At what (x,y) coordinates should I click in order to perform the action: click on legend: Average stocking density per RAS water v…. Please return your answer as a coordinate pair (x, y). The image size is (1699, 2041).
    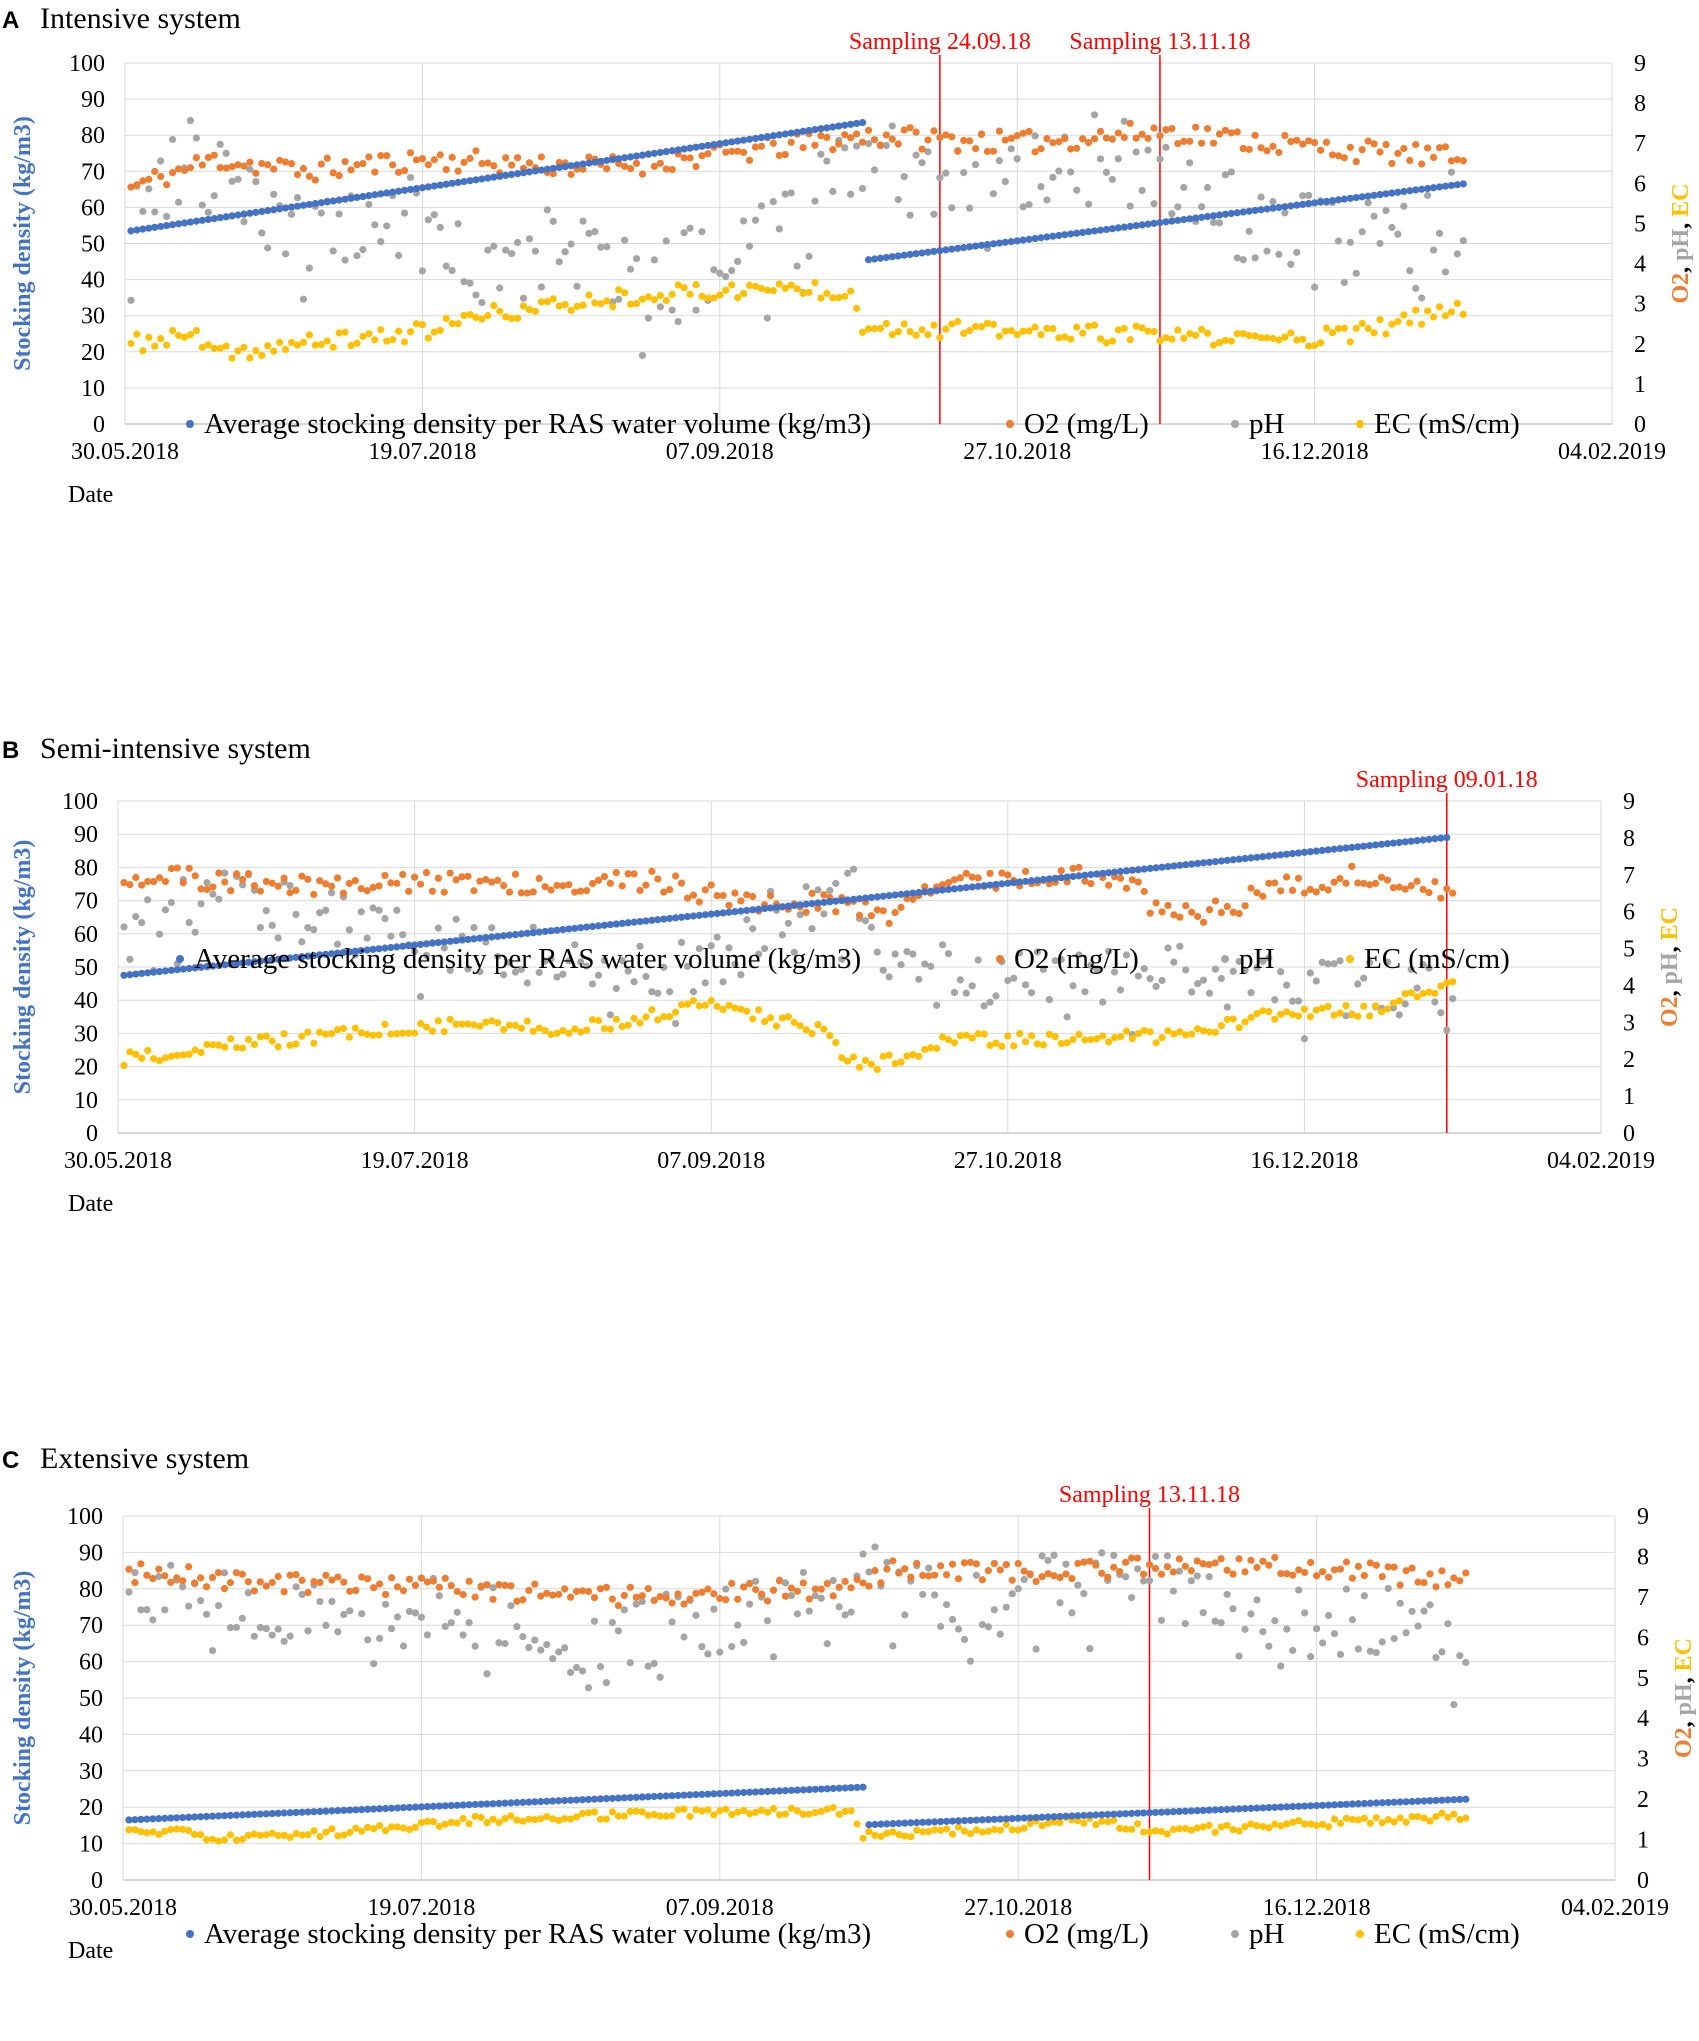
    Looking at the image, I should click on (853, 424).